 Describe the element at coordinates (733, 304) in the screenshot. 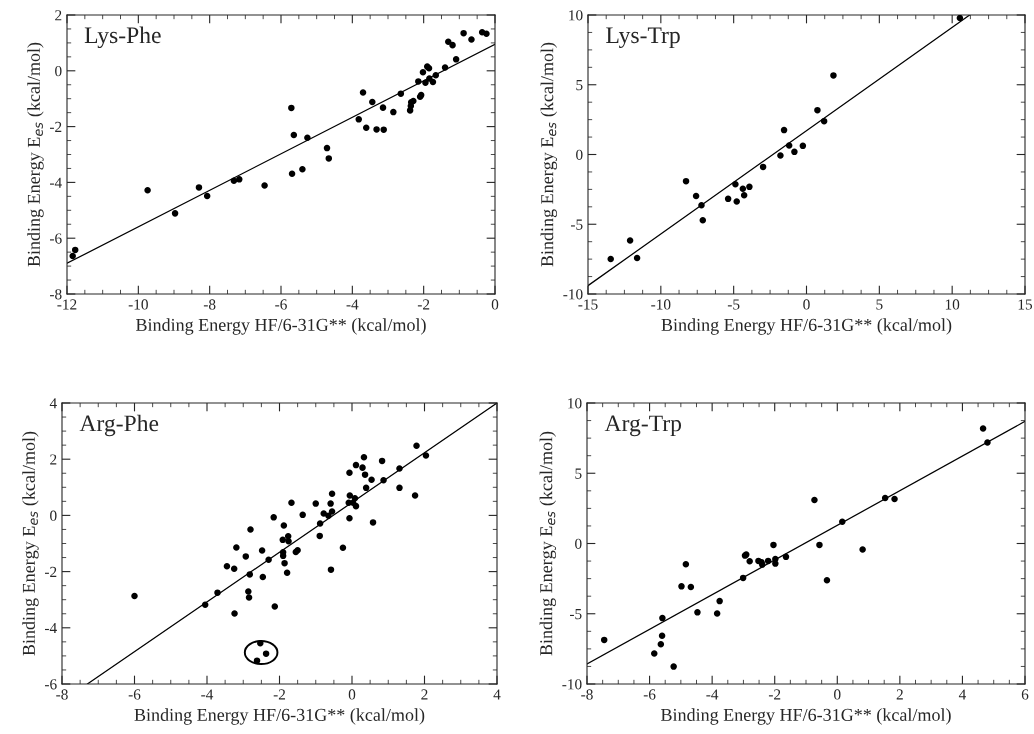

I see `x-tick-label: -5` at that location.